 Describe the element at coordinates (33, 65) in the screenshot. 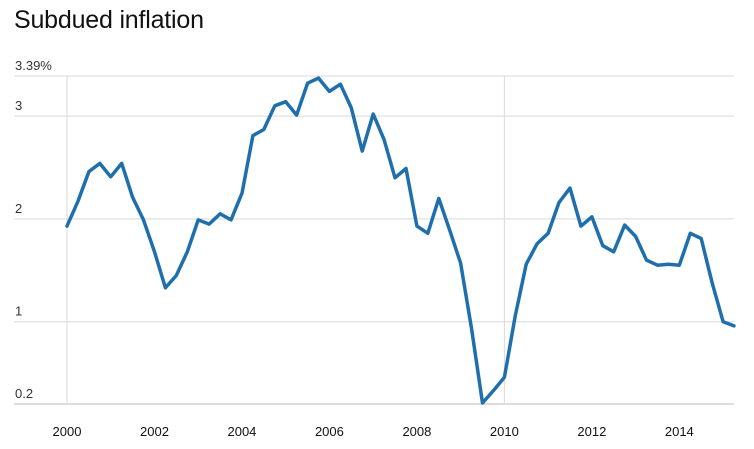

I see `y-tick-label: 3.39%` at that location.